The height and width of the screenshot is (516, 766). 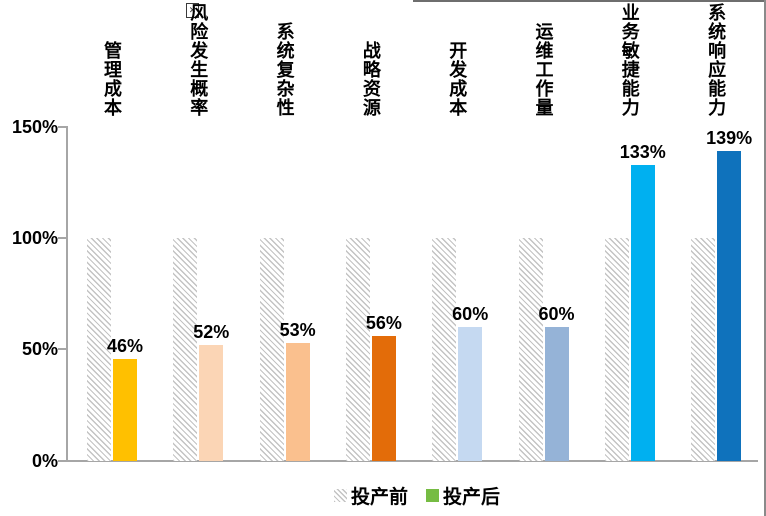 What do you see at coordinates (472, 497) in the screenshot?
I see `legend-label-after: 投产后` at bounding box center [472, 497].